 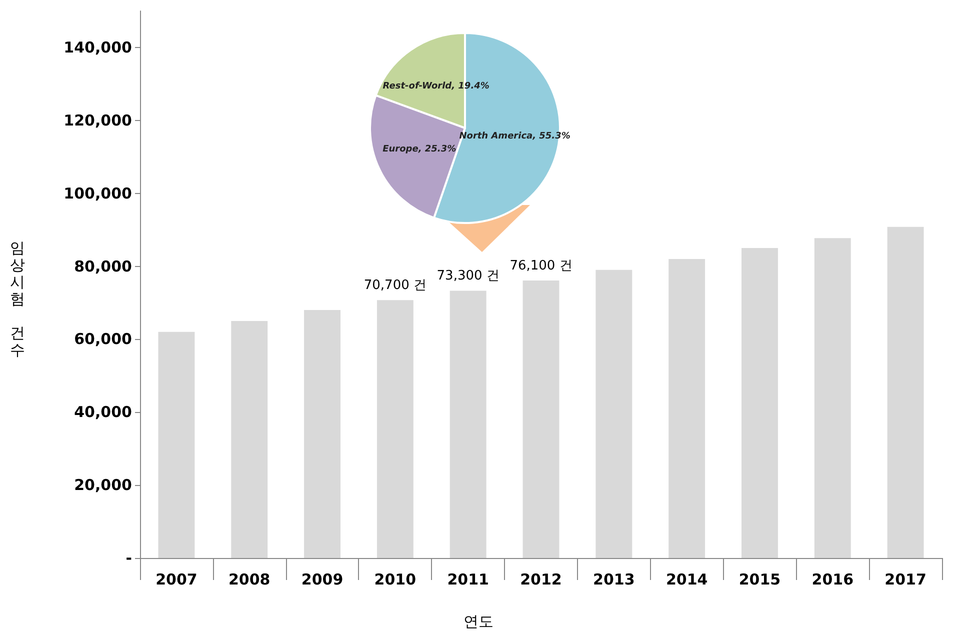 I want to click on x-tick-label: 2007, so click(x=177, y=579).